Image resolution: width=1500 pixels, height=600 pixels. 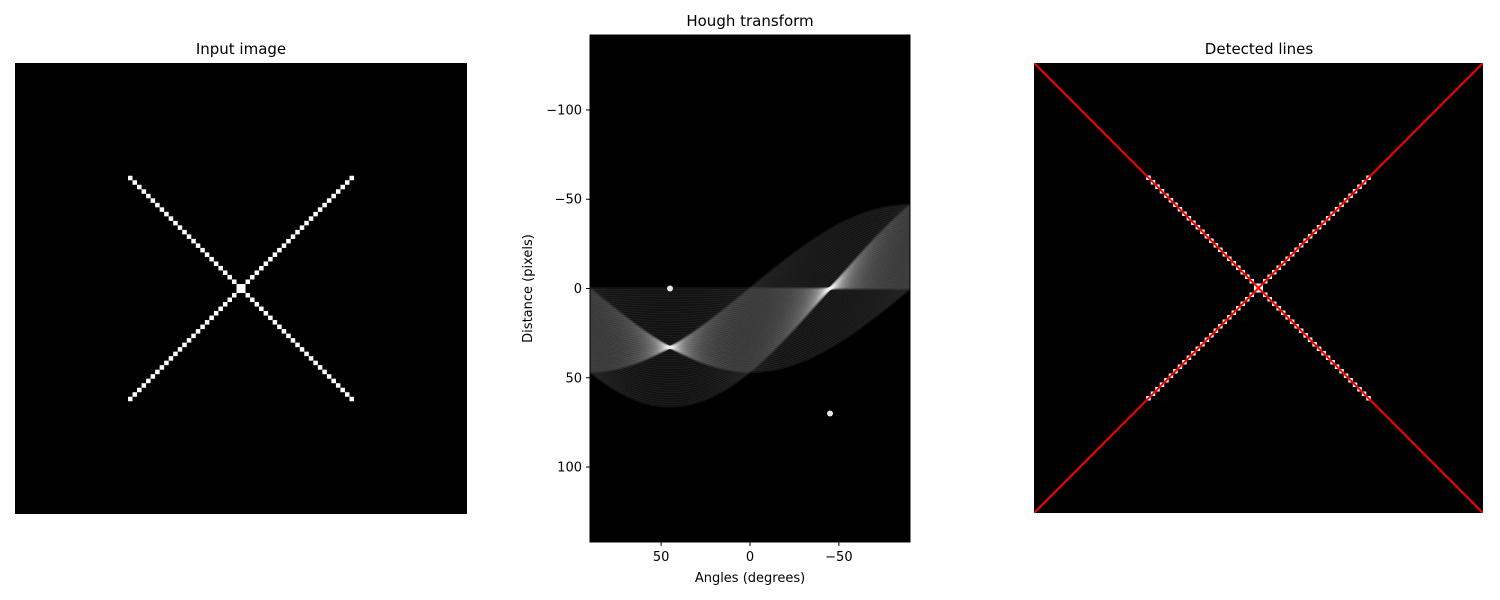 What do you see at coordinates (564, 110) in the screenshot?
I see `y-tick-label: −100` at bounding box center [564, 110].